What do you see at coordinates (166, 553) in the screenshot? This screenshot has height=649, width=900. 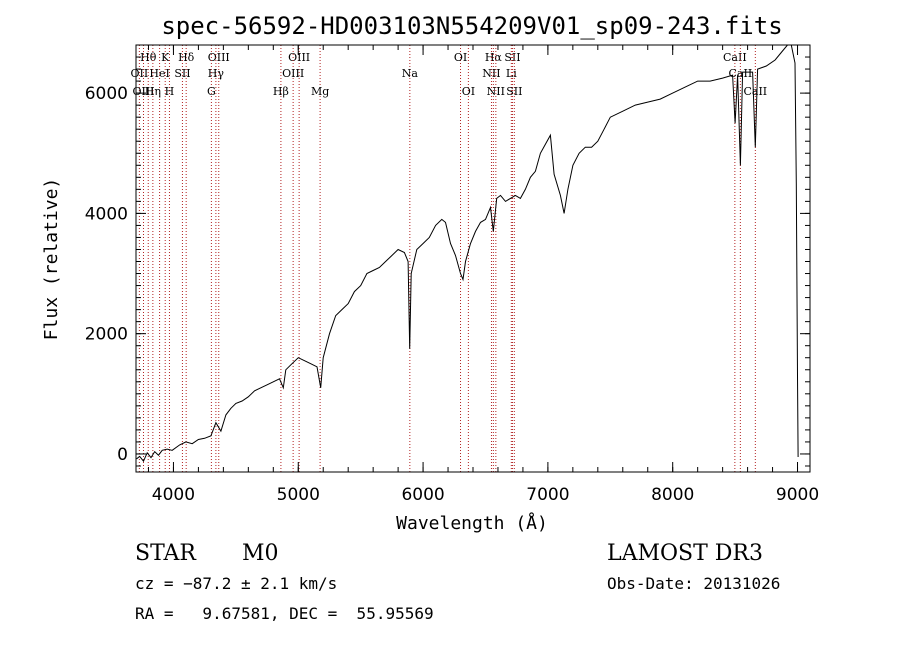 I see `object-class: STAR` at bounding box center [166, 553].